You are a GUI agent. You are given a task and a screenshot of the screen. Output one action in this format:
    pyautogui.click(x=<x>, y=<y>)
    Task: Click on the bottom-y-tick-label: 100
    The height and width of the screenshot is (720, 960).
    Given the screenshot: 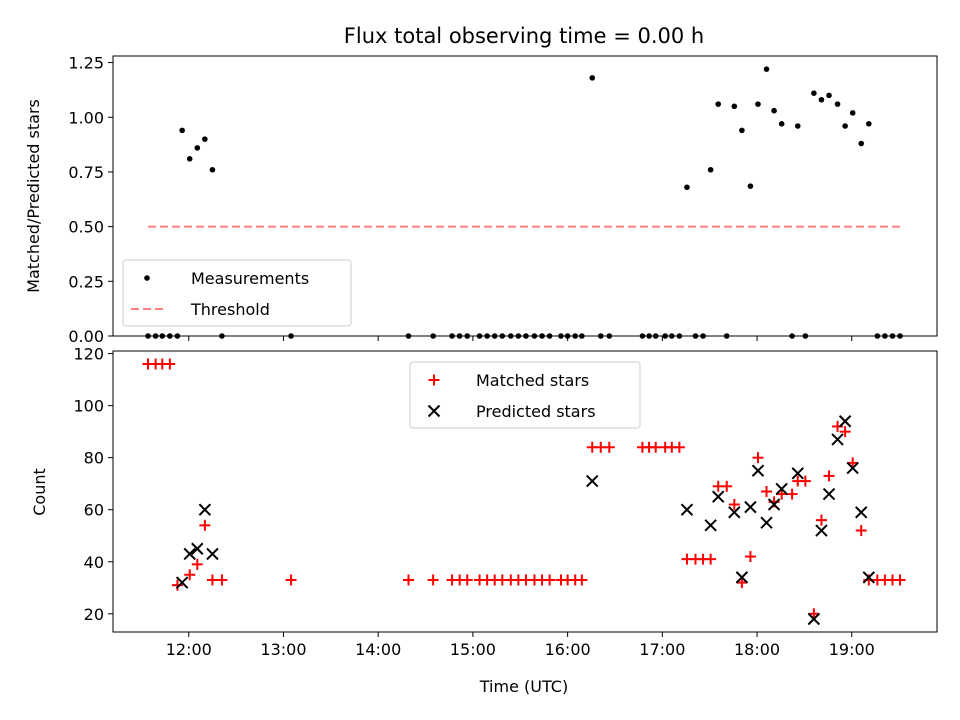 What is the action you would take?
    pyautogui.click(x=88, y=406)
    